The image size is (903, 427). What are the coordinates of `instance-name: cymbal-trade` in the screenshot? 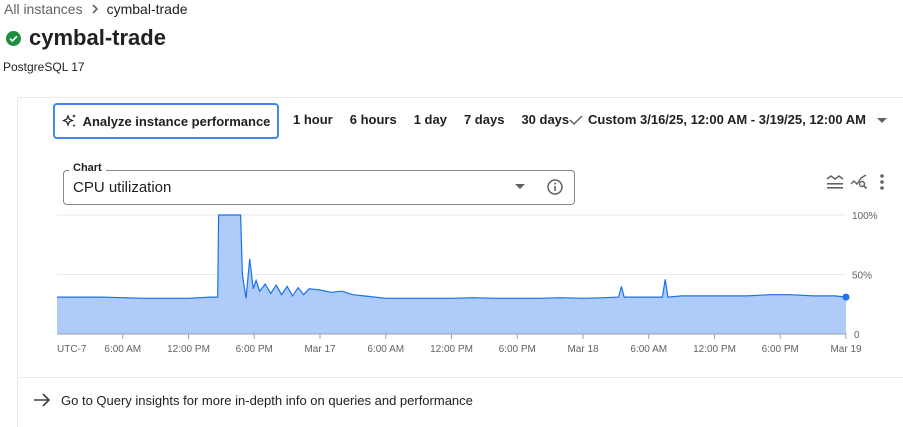 It's located at (97, 37).